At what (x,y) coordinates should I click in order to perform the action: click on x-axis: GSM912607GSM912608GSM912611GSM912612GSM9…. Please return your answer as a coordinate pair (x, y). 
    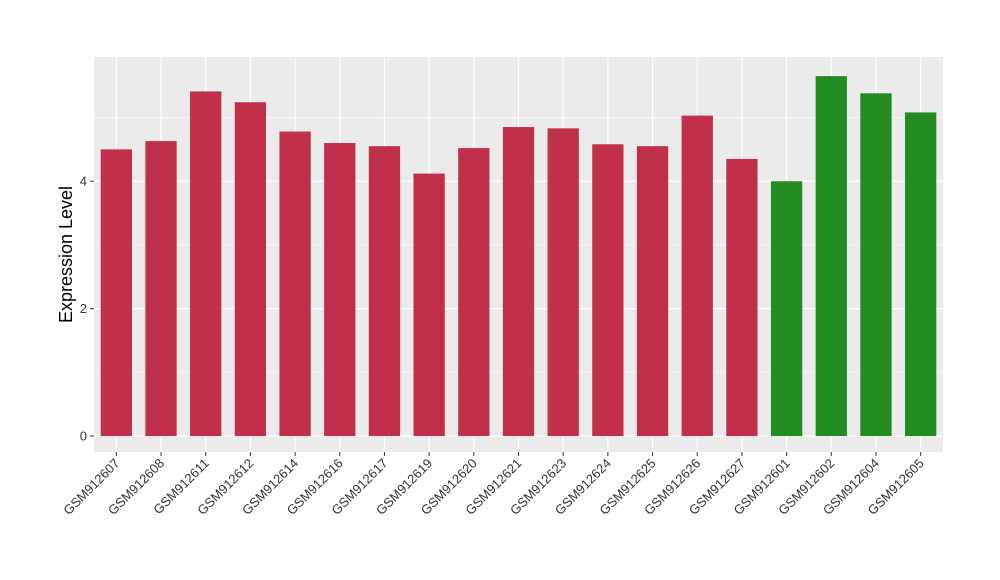
    Looking at the image, I should click on (493, 485).